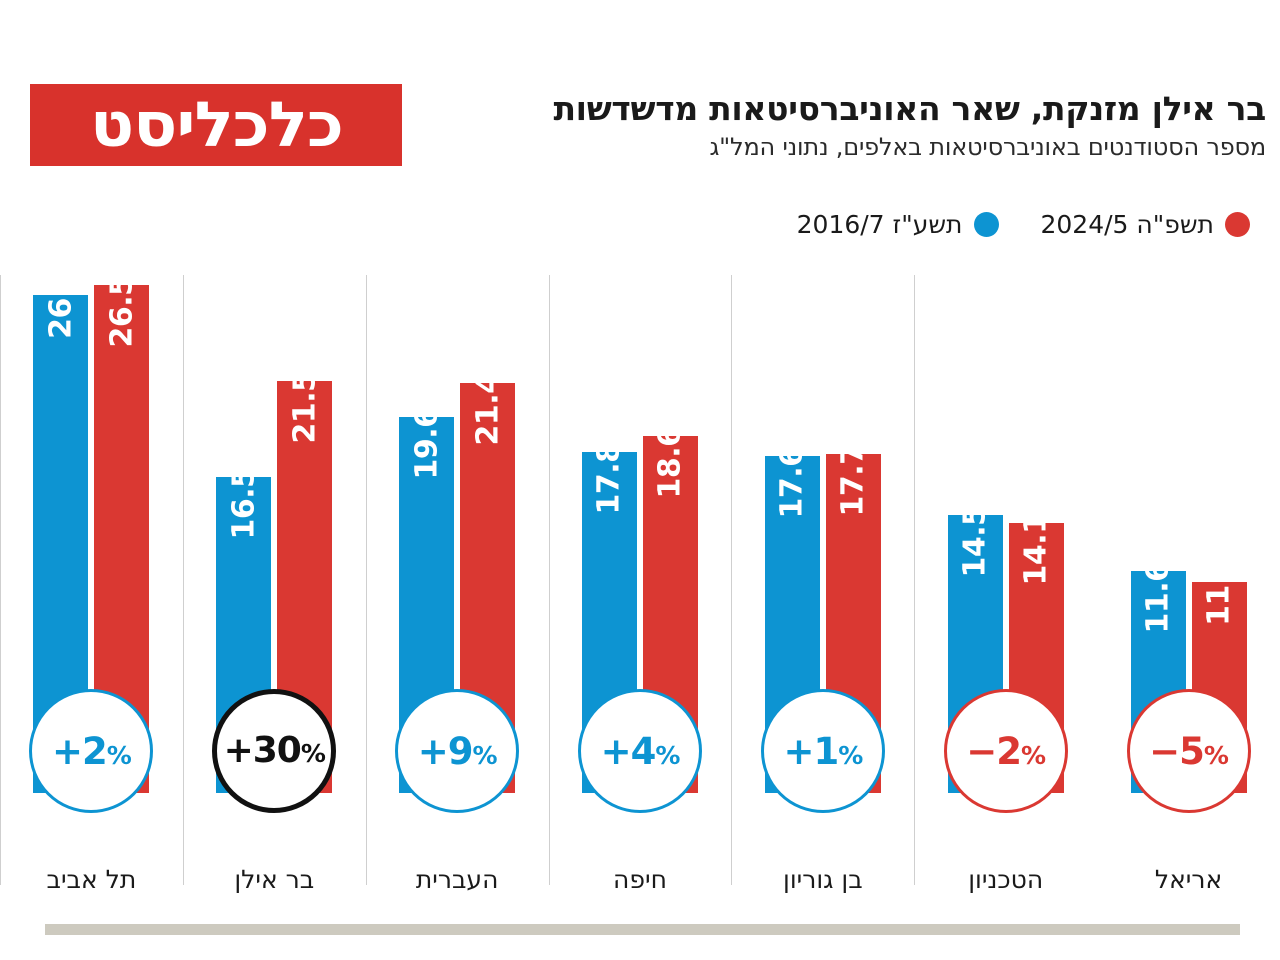 Image resolution: width=1280 pixels, height=960 pixels. I want to click on bar-group: 11.6 11 −5%, so click(1188, 570).